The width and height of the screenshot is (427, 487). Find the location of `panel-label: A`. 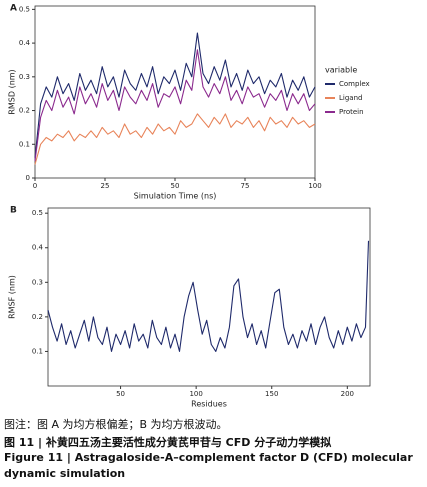

panel-label: A is located at coordinates (13, 9).